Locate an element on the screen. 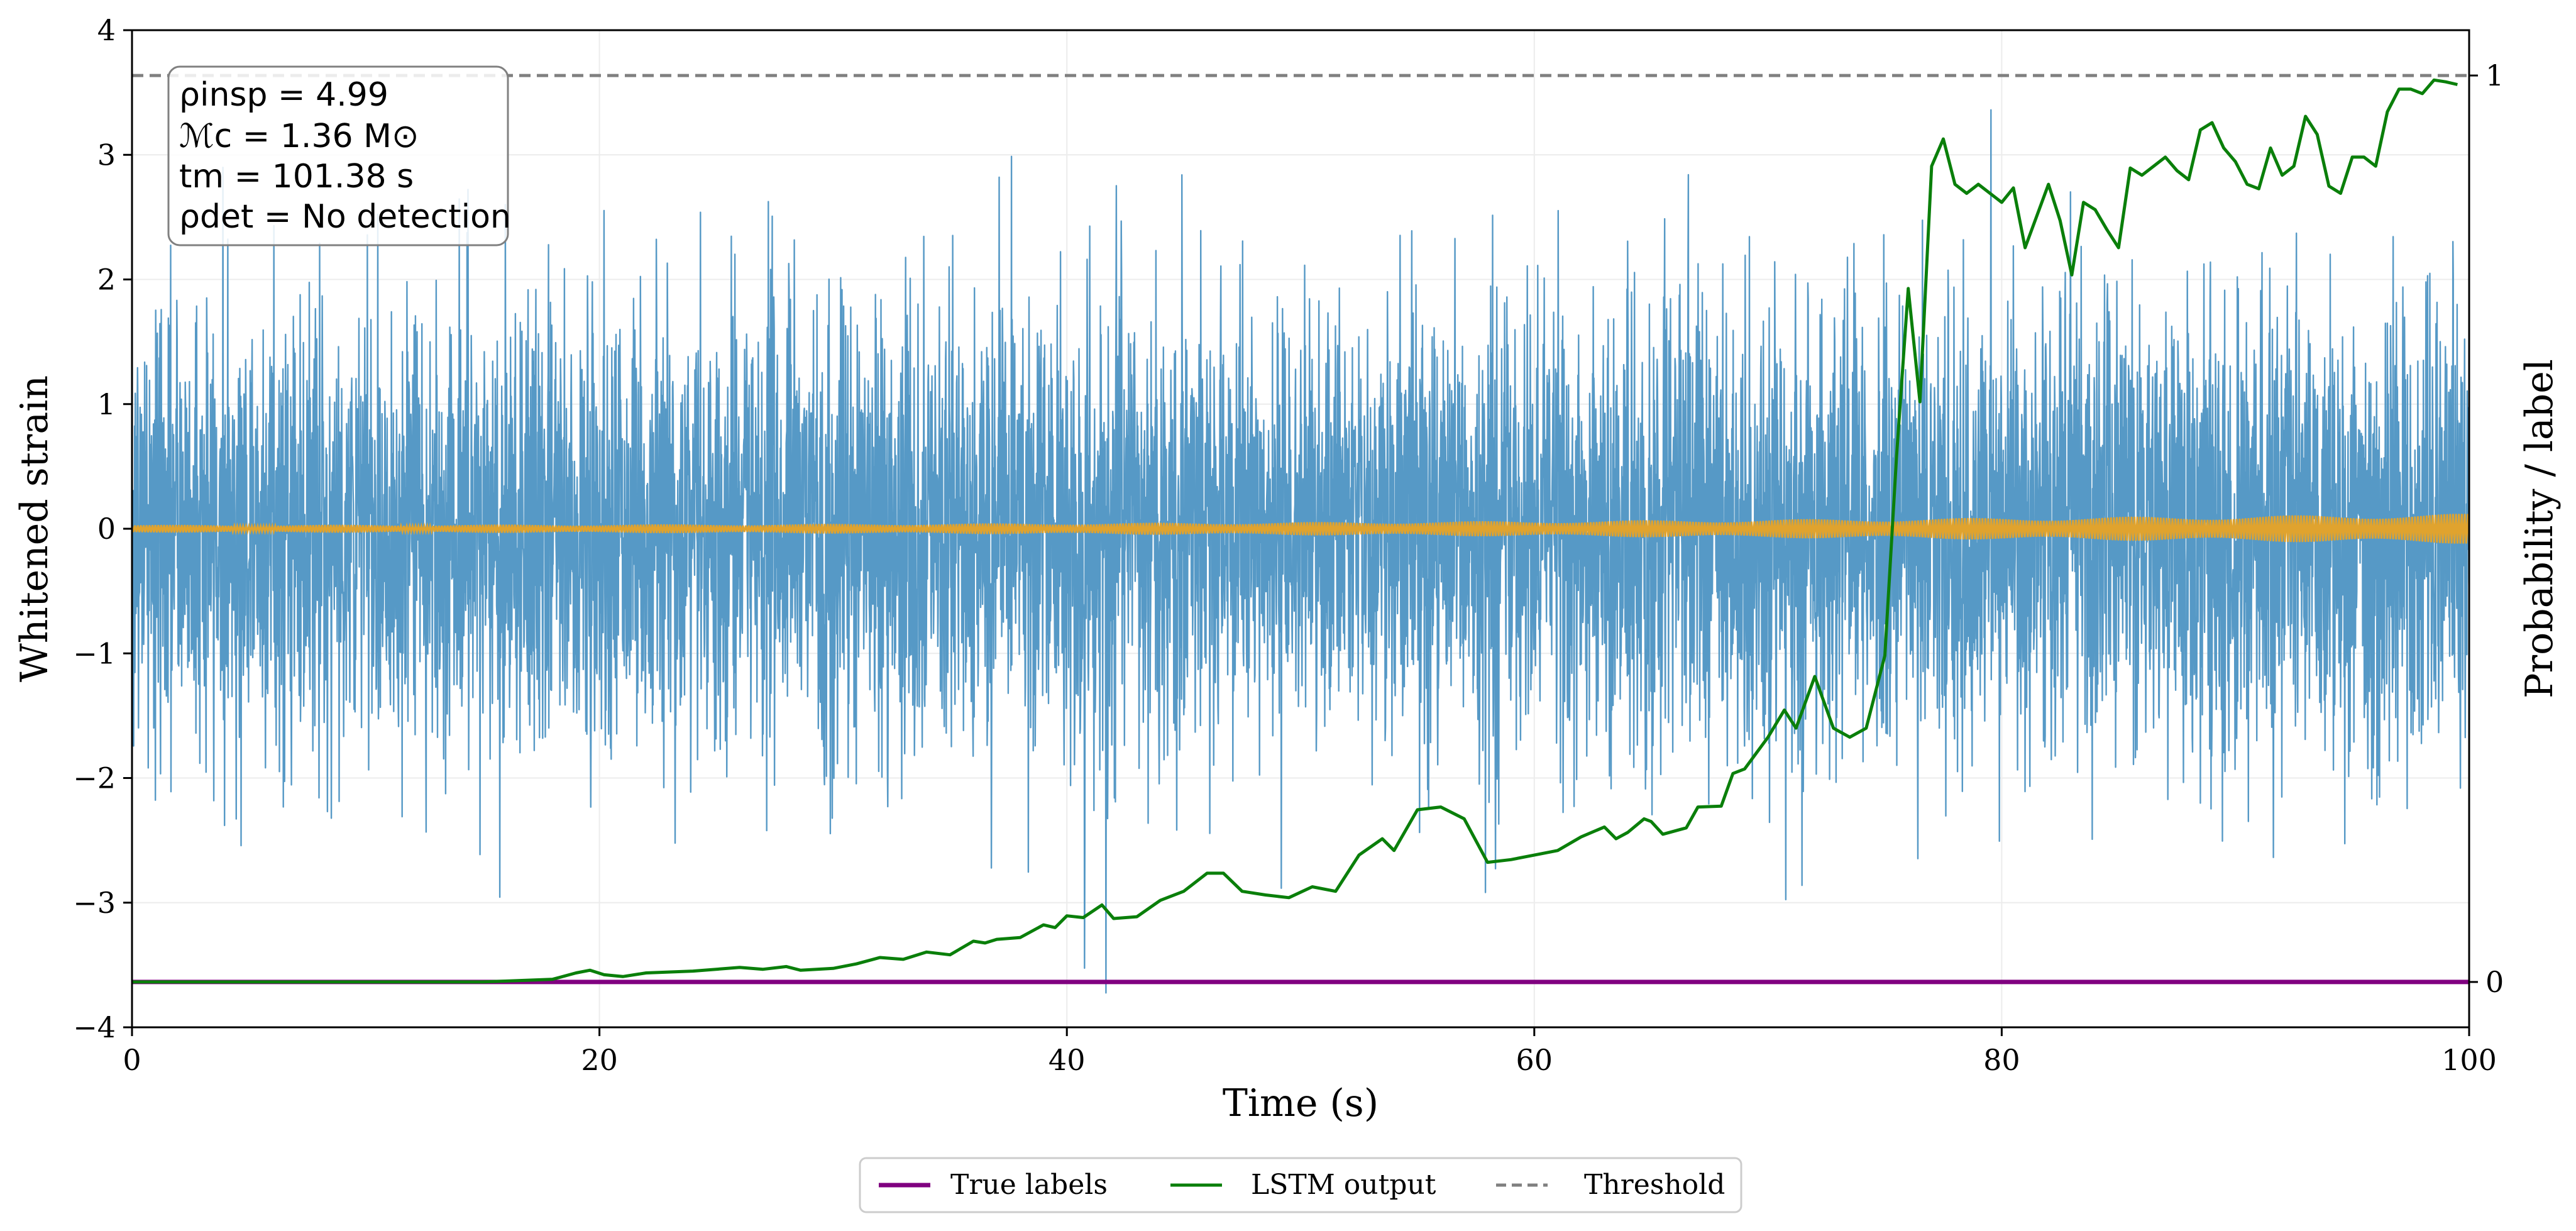 This screenshot has height=1231, width=2576. y-left-tick-label-5: −1 is located at coordinates (94, 653).